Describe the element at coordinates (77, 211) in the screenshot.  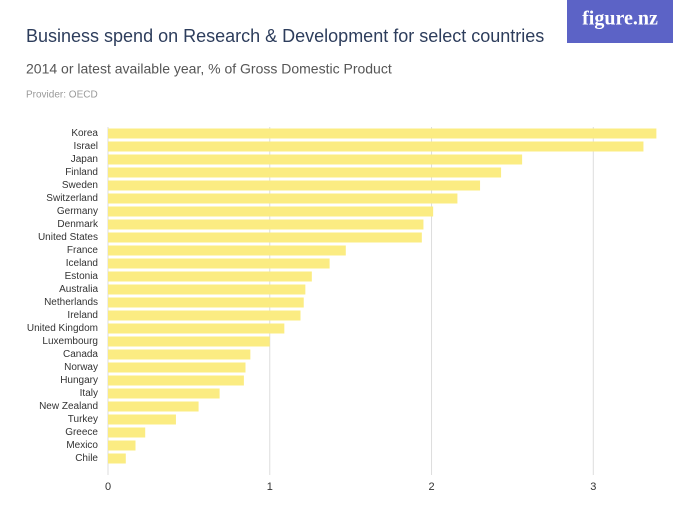
I see `y-tick-label: Germany` at that location.